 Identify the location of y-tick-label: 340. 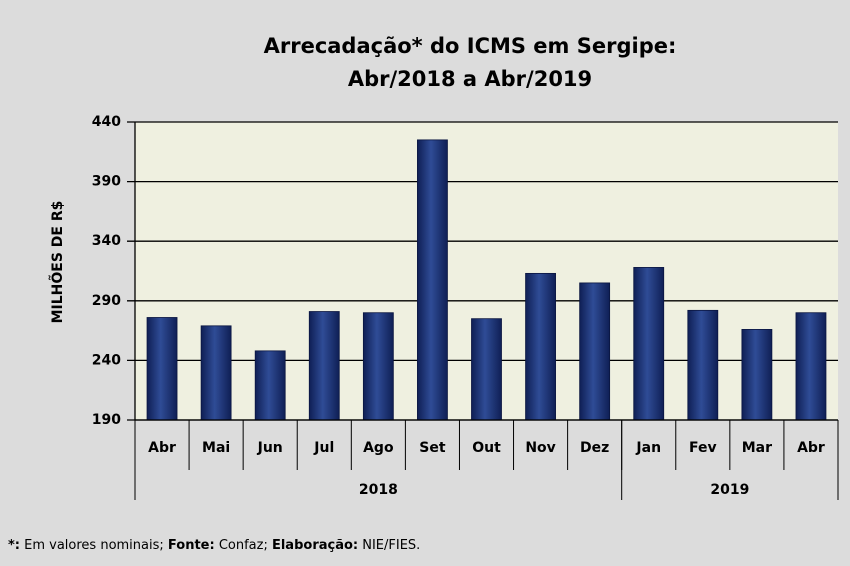
(106, 241).